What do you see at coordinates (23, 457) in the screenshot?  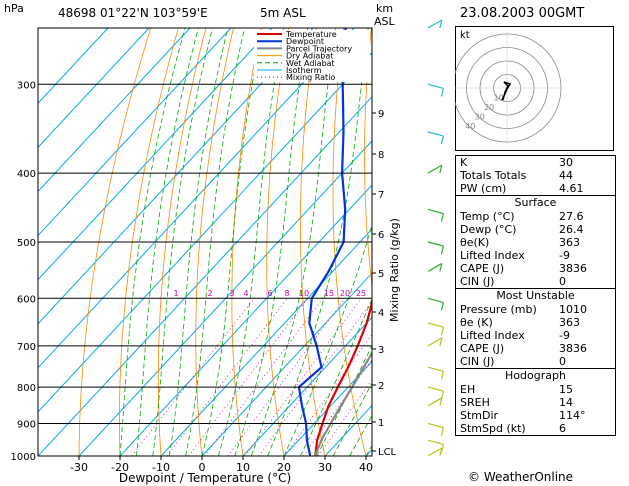 I see `pressure-tick-label: 1000` at bounding box center [23, 457].